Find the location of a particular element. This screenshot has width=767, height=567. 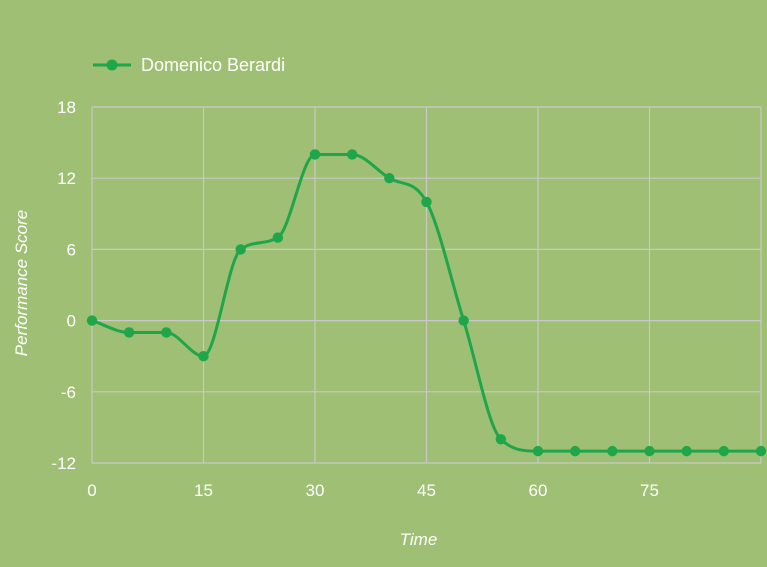

y-axis-title: Performance Score is located at coordinates (21, 283).